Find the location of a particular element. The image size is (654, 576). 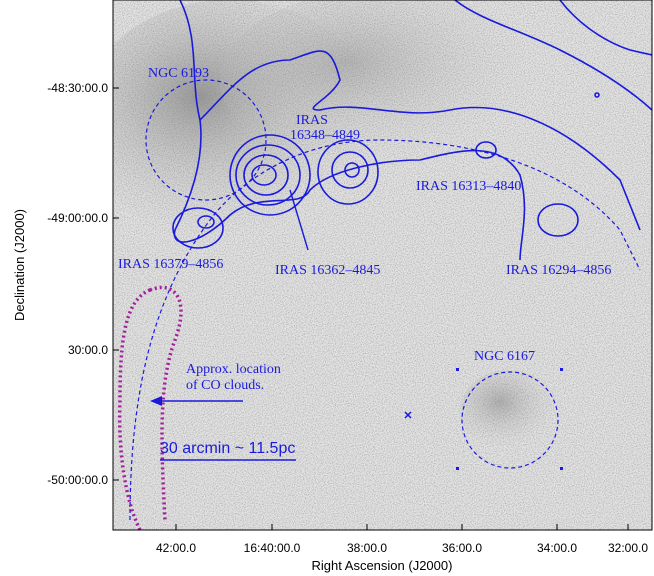

y-axis-title: Declination (J2000) is located at coordinates (19, 265).